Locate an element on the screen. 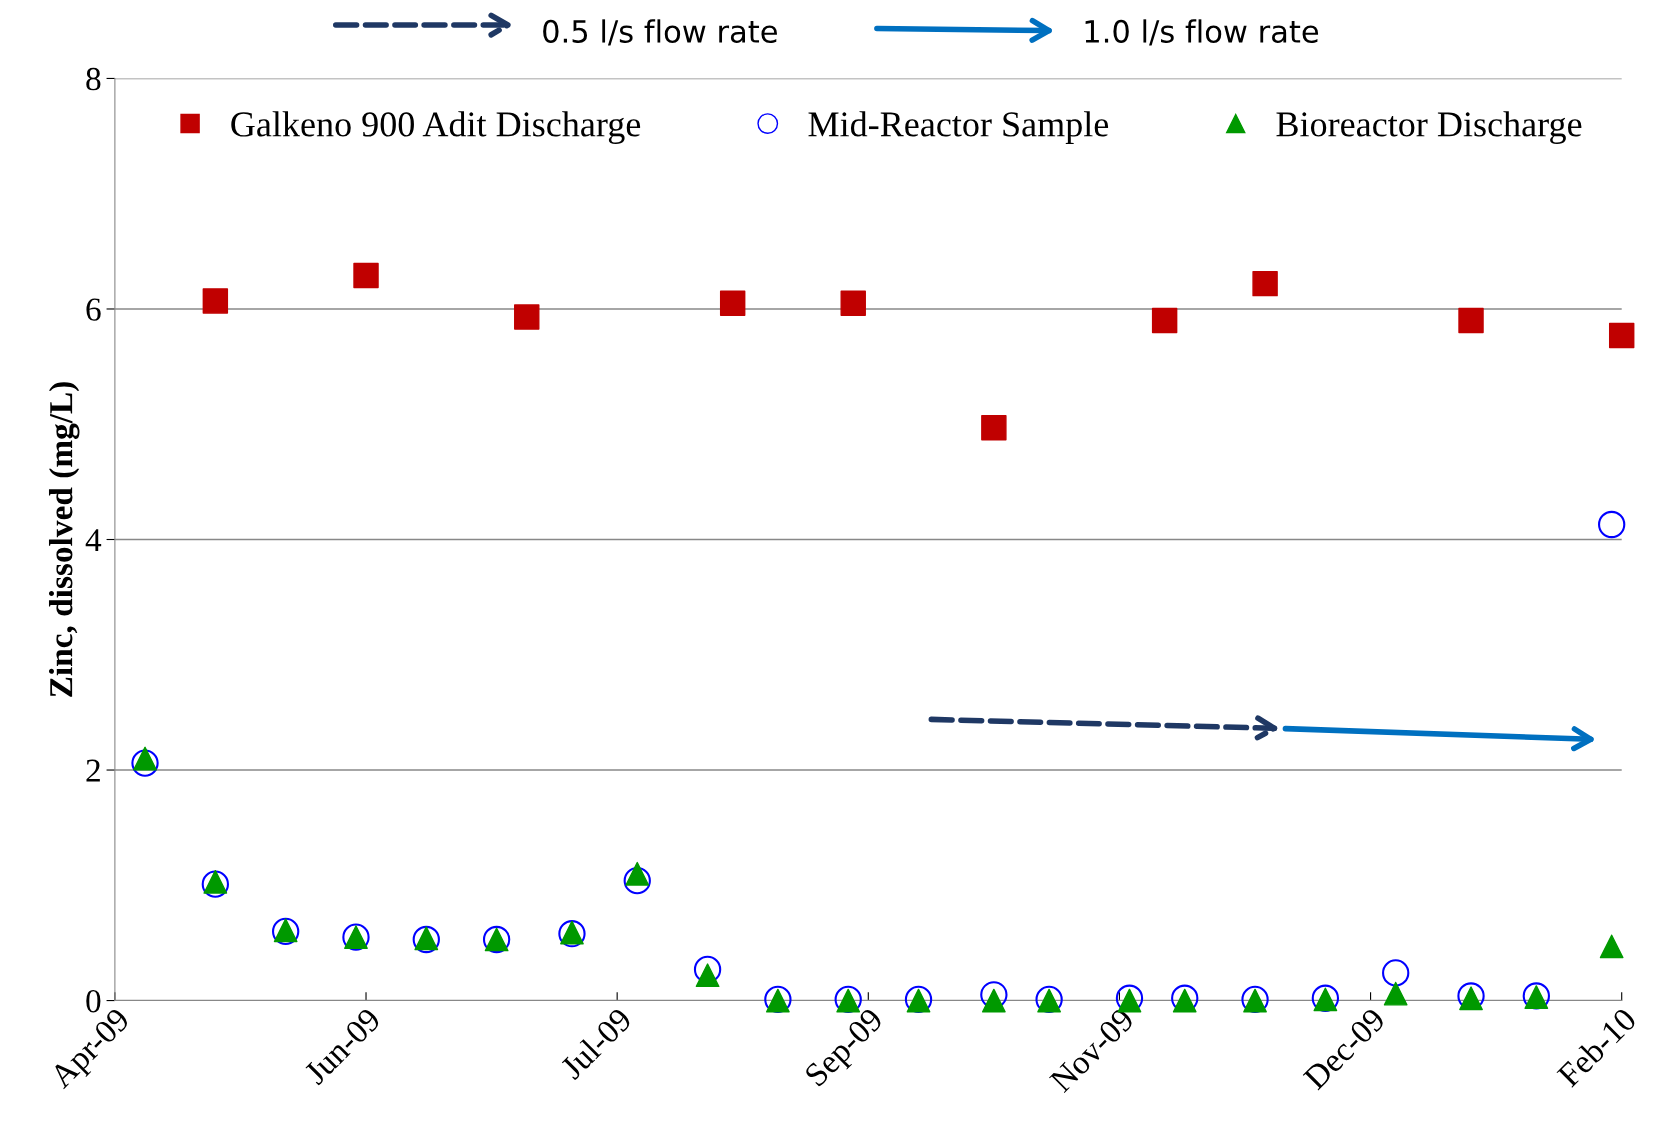  y-tick-label: 8 is located at coordinates (93, 79).